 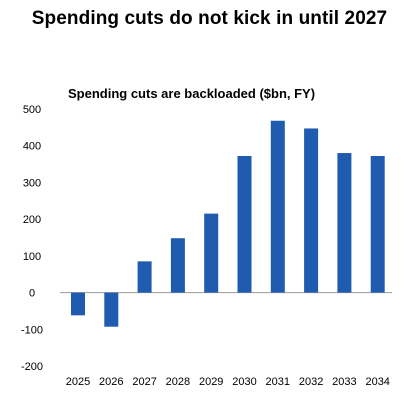 I want to click on bar-2029, so click(x=211, y=253).